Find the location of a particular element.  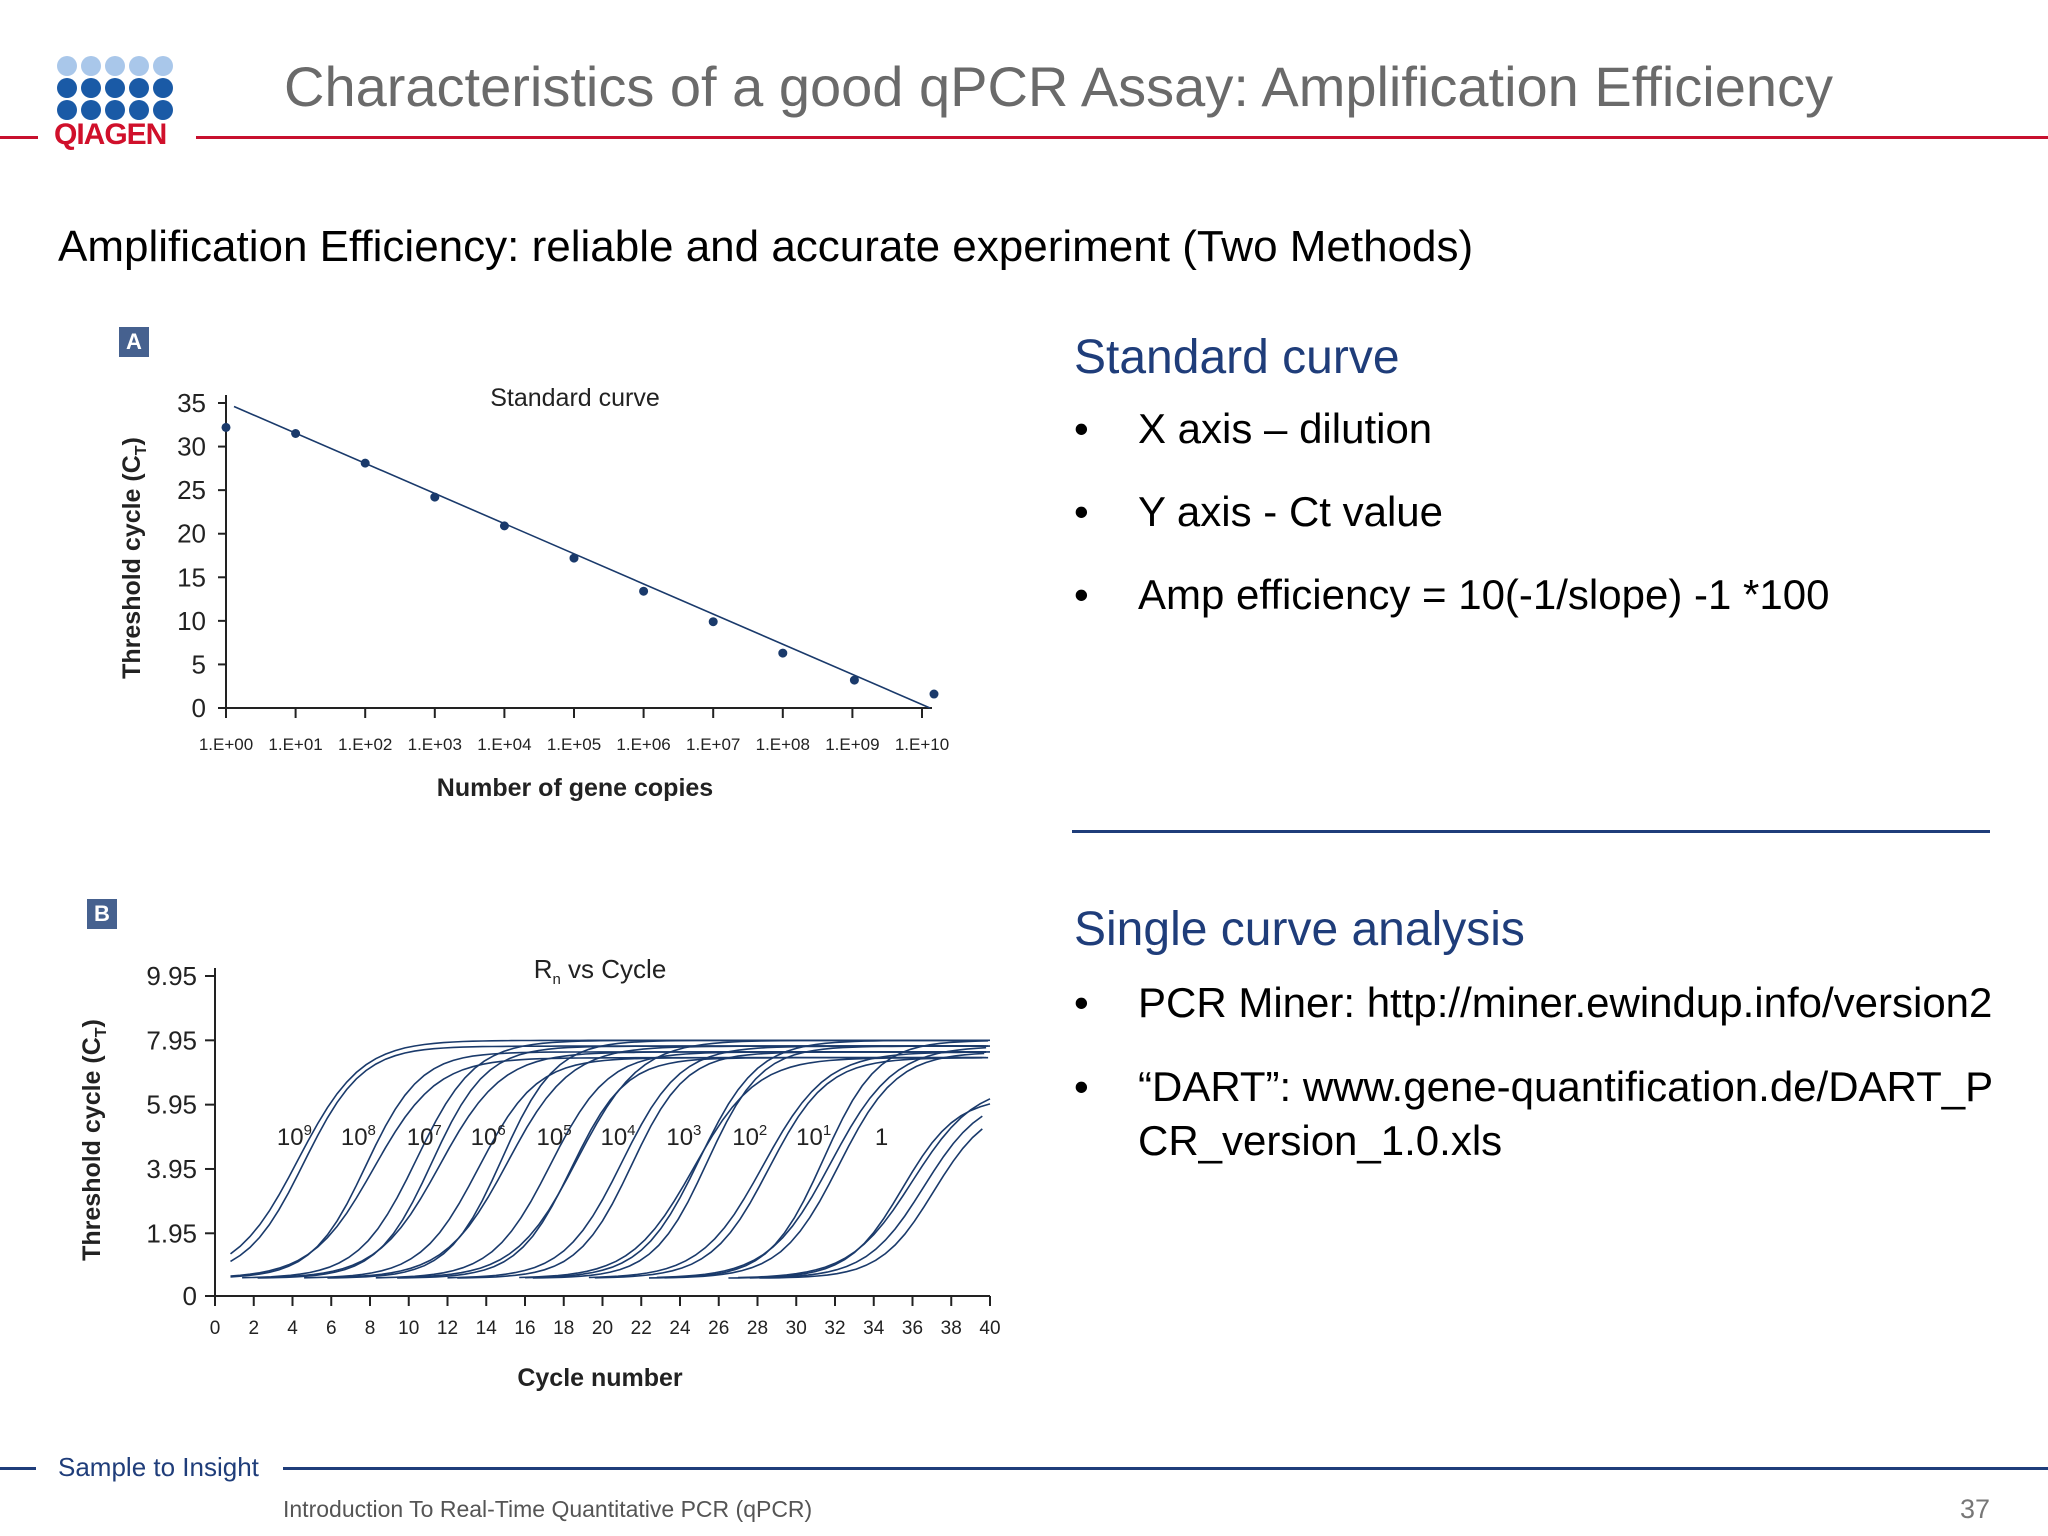

chart-title: Rn vs Cycle is located at coordinates (600, 971).